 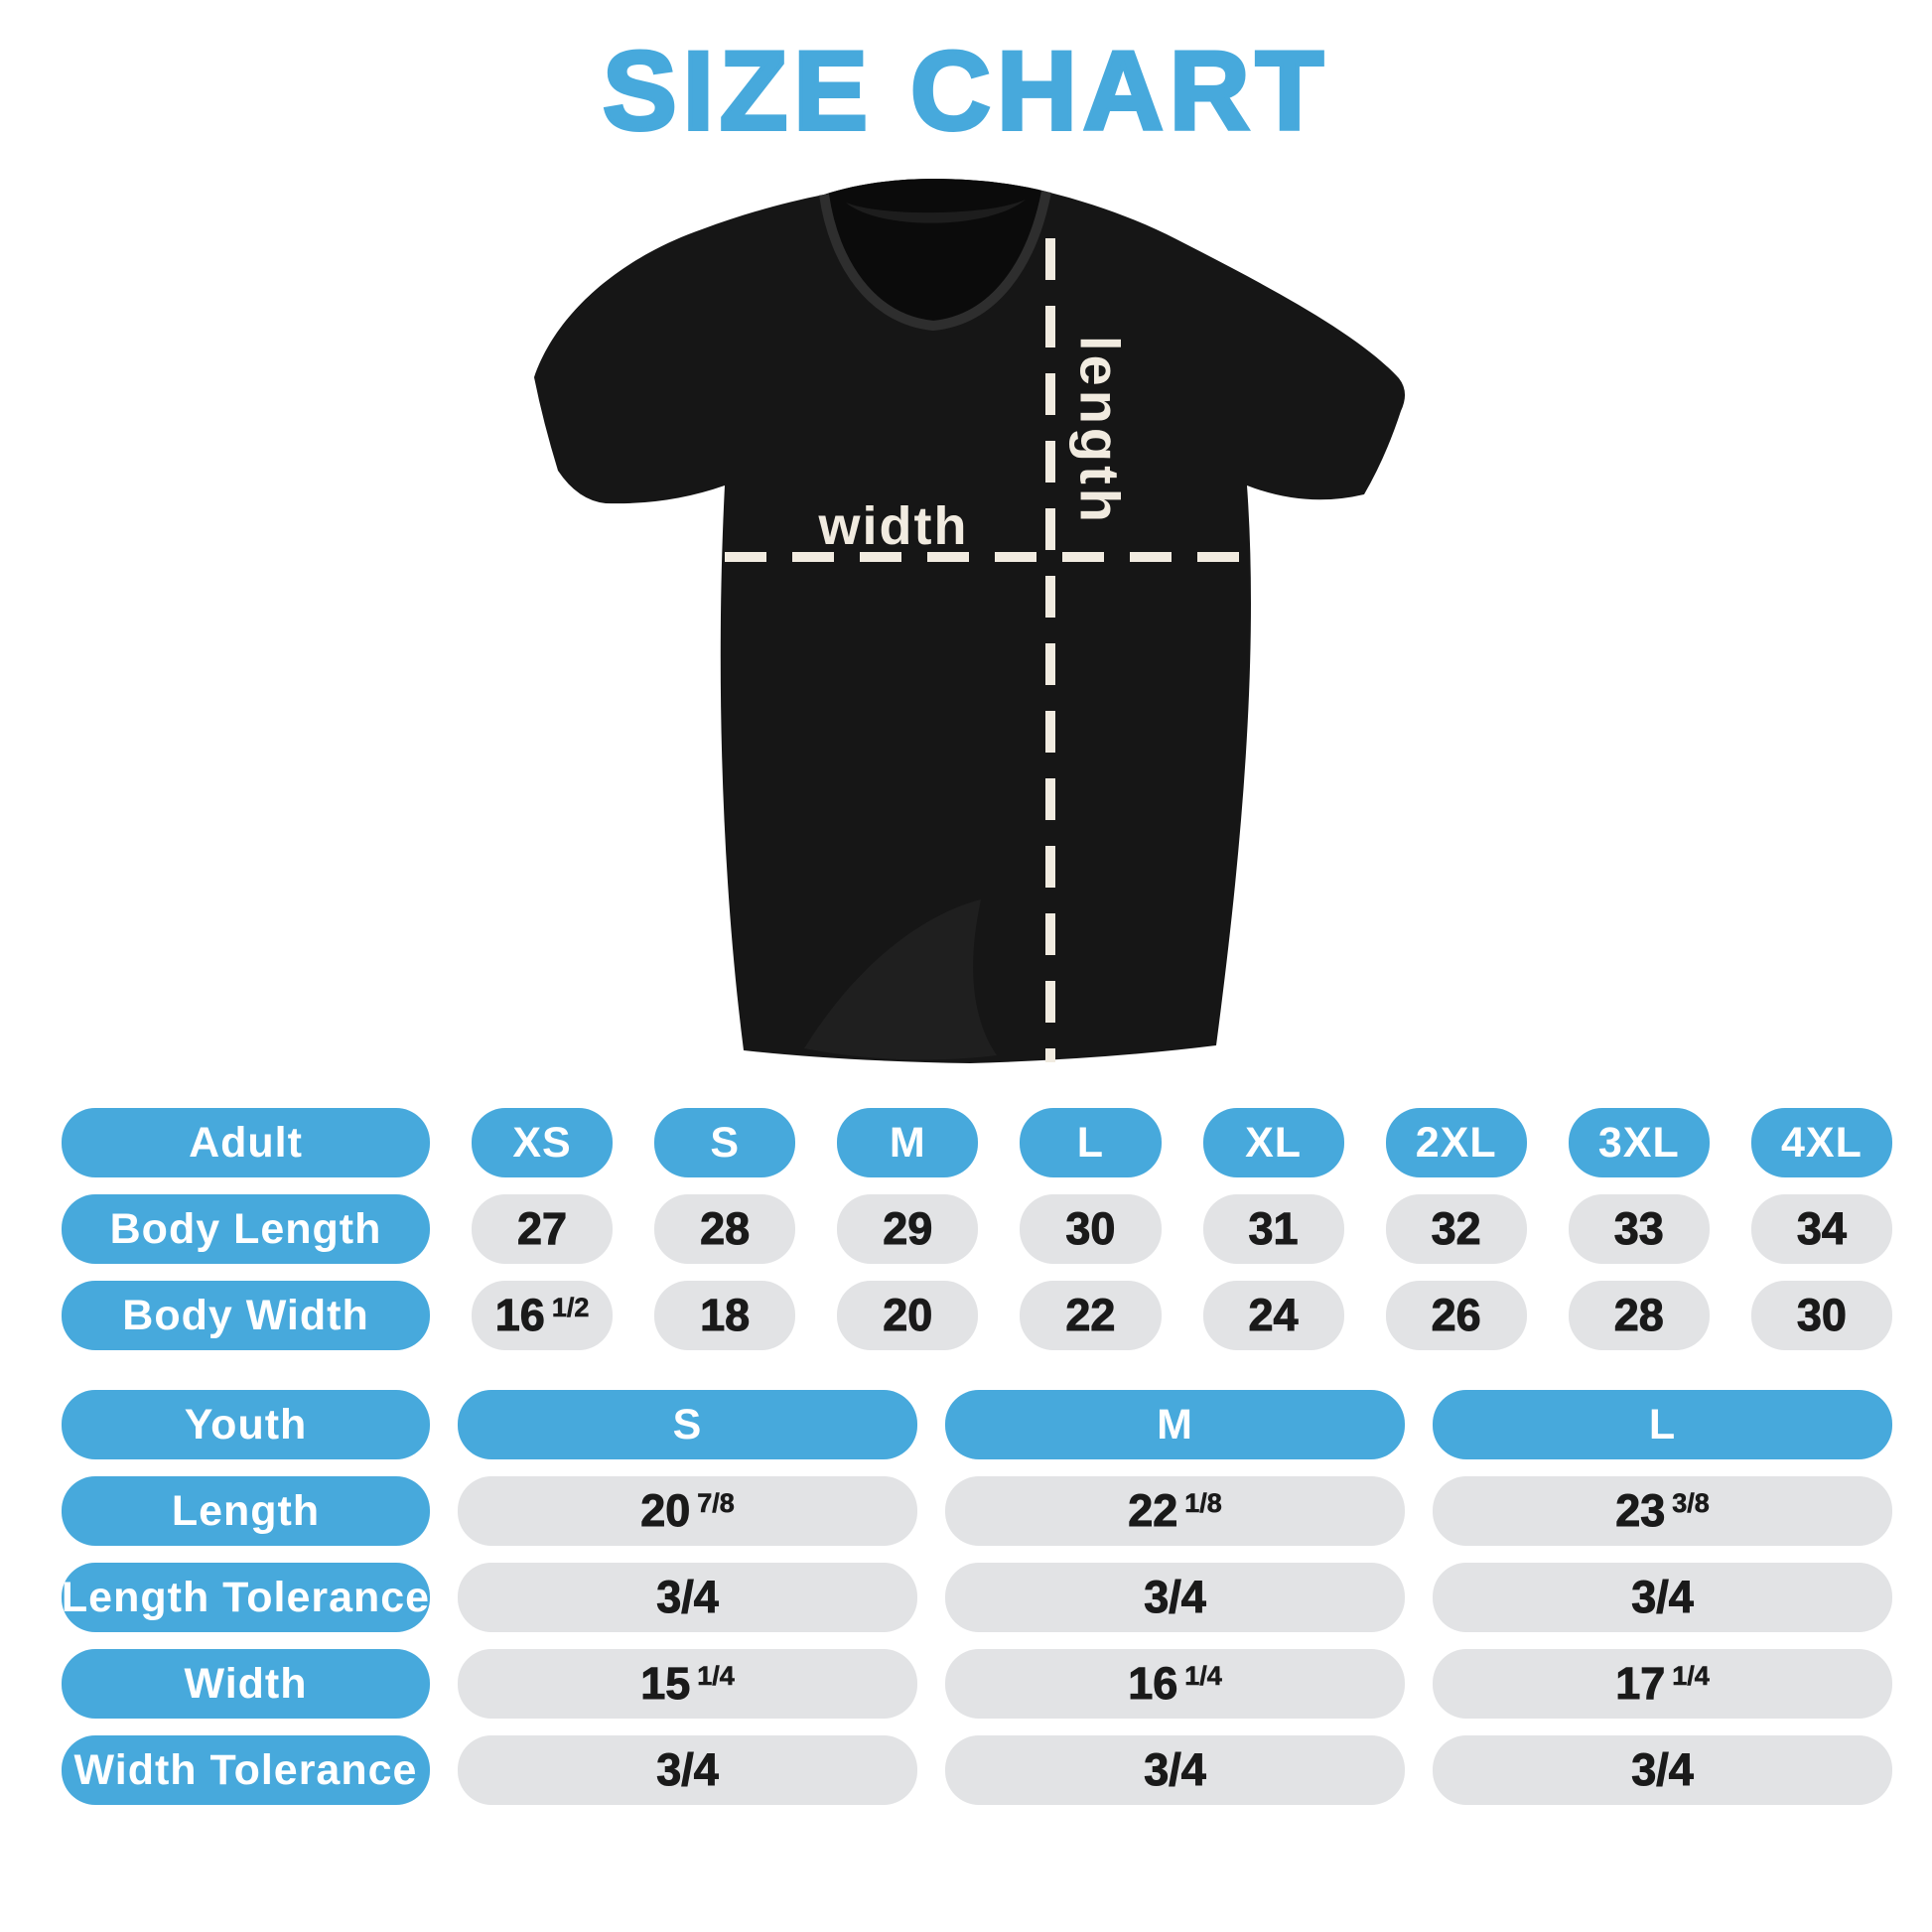 I want to click on value-cell: 17 1/4, so click(x=1663, y=1684).